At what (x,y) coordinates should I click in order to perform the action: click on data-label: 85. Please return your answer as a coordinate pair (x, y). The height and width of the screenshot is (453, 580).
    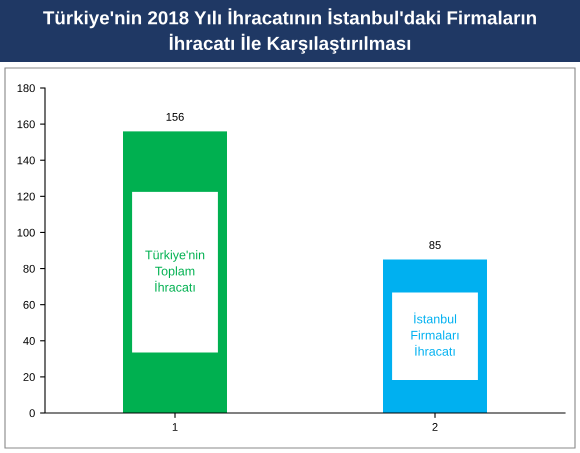
    Looking at the image, I should click on (435, 245).